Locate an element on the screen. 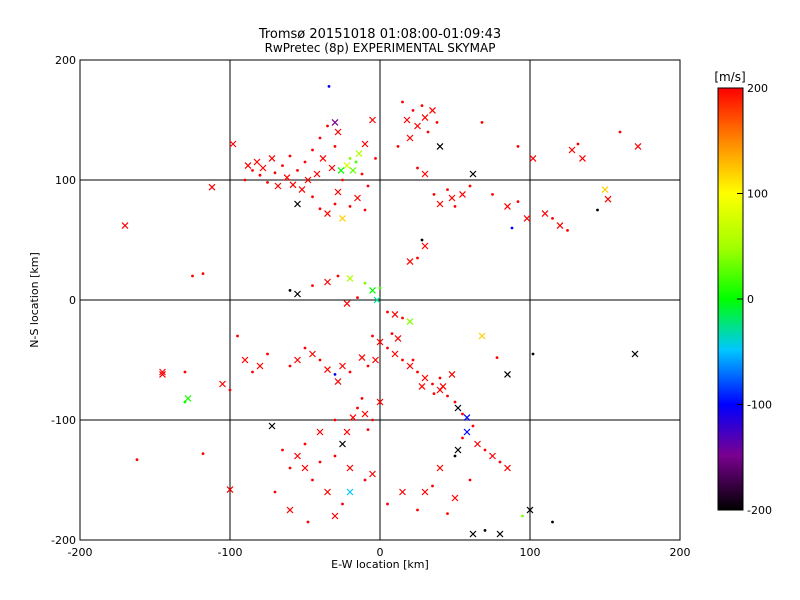 This screenshot has height=600, width=800. x-axis-label: E-W location [km] is located at coordinates (380, 564).